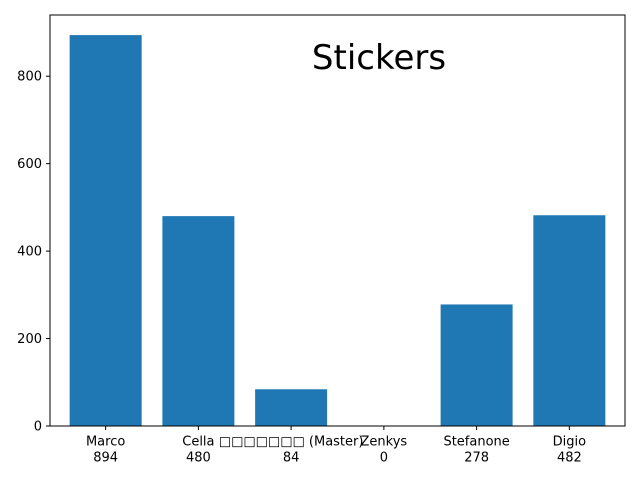 This screenshot has width=640, height=480. What do you see at coordinates (569, 450) in the screenshot?
I see `x-tick-label: Digio 482` at bounding box center [569, 450].